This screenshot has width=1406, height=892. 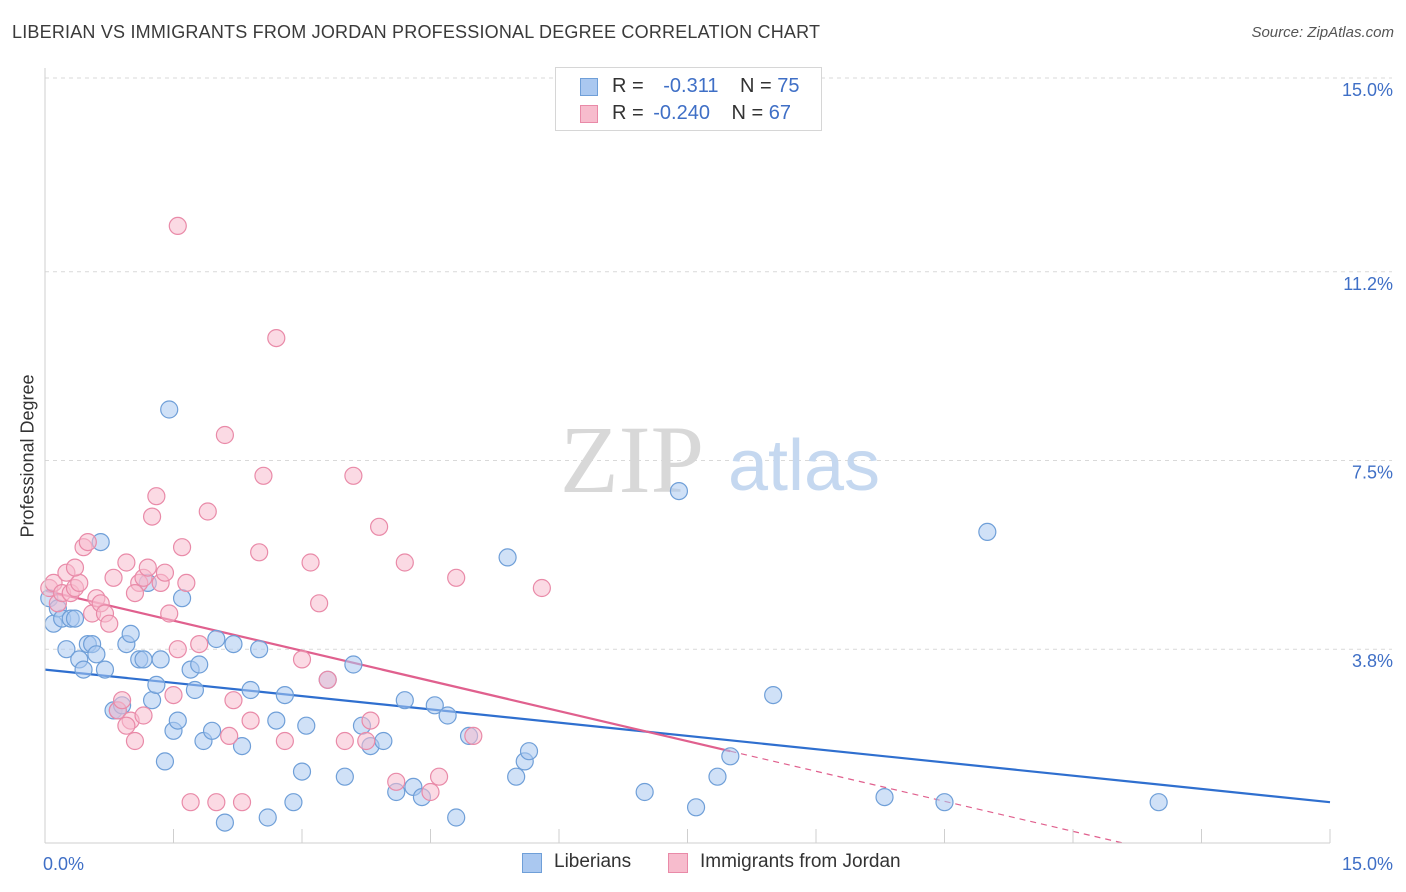 What do you see at coordinates (593, 861) in the screenshot?
I see `legend-label-liberians: Liberians` at bounding box center [593, 861].